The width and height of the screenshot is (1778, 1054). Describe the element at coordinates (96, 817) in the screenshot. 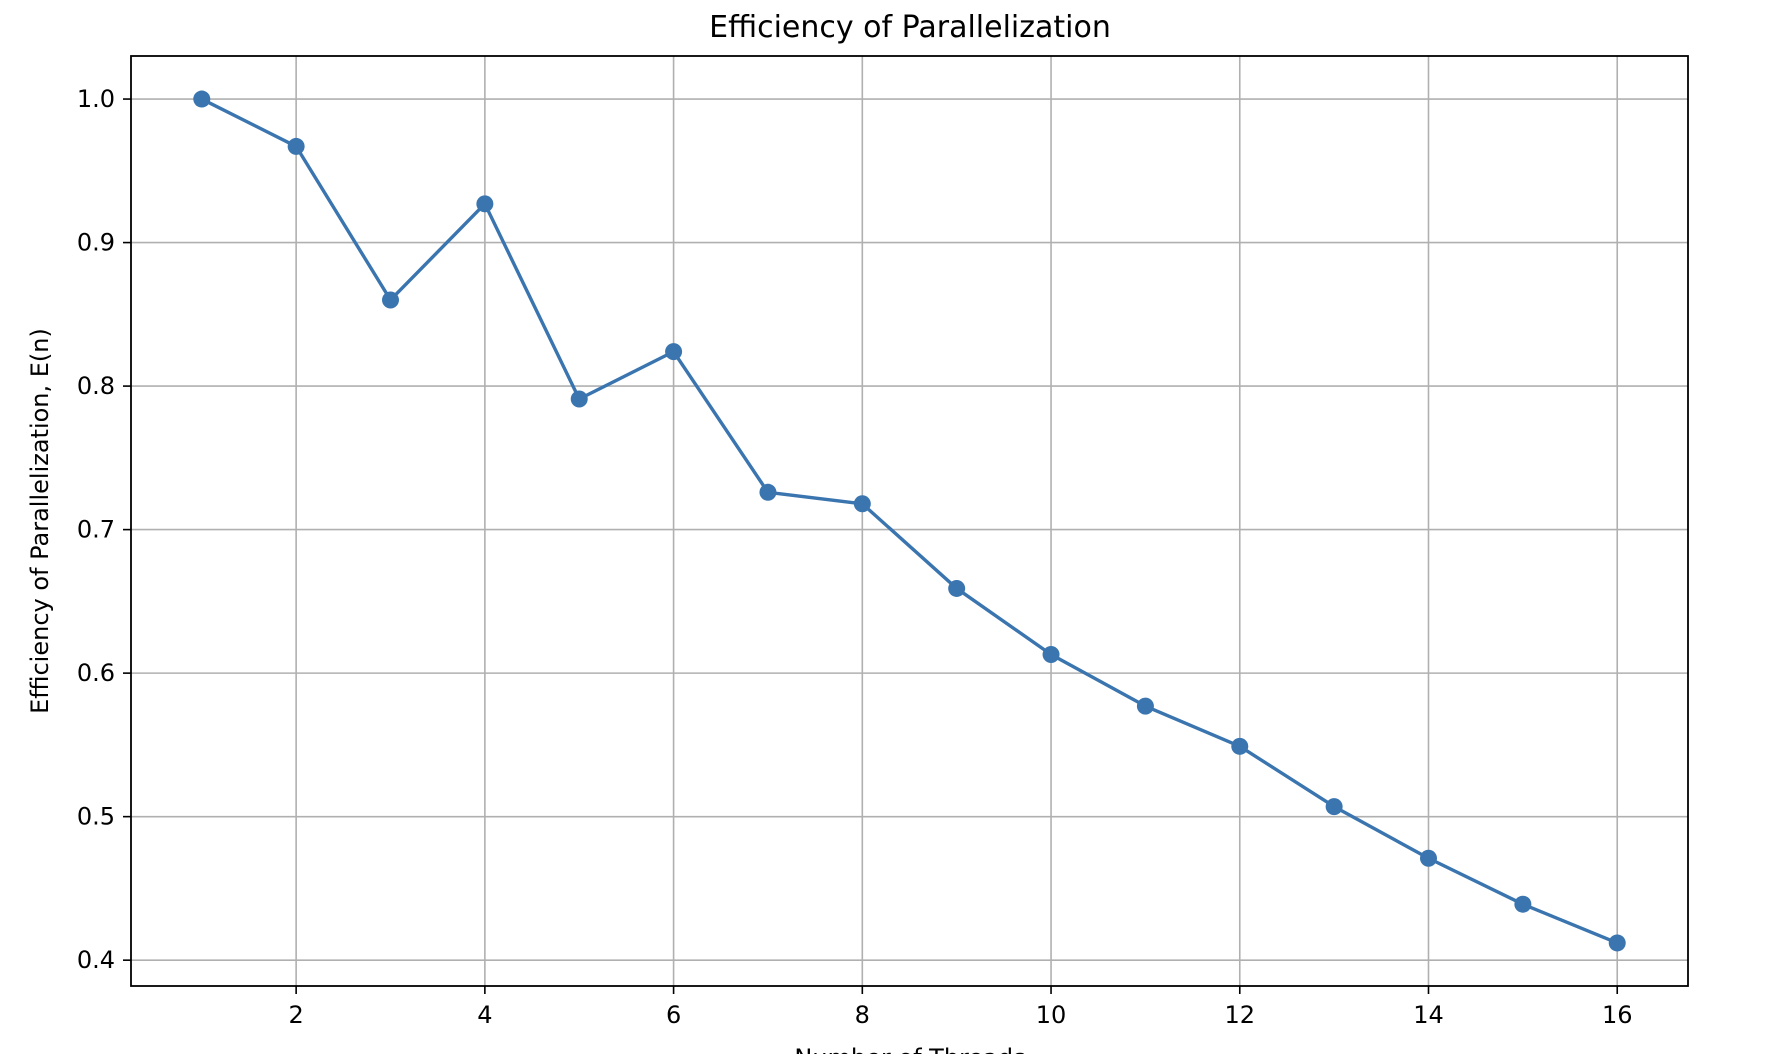

I see `y-tick-label: 0.5` at that location.